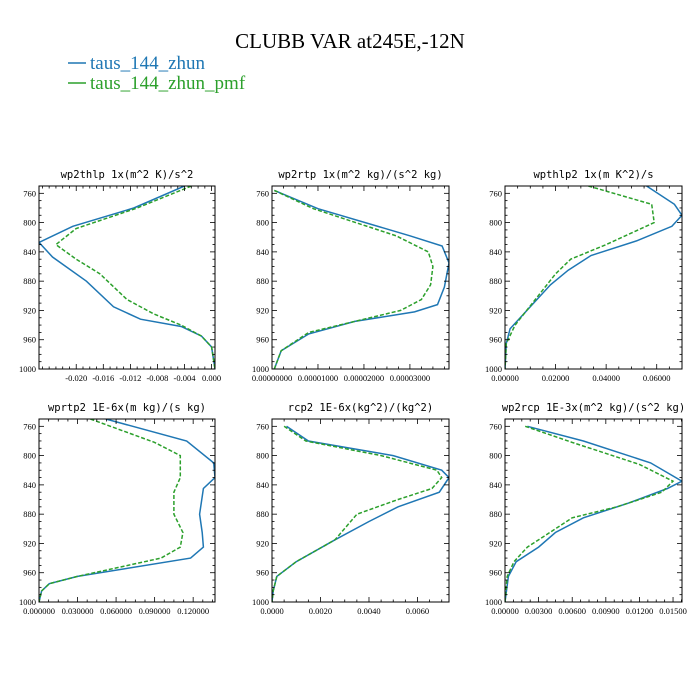 The image size is (700, 700). I want to click on x-tick-label: 0.0040, so click(368, 611).